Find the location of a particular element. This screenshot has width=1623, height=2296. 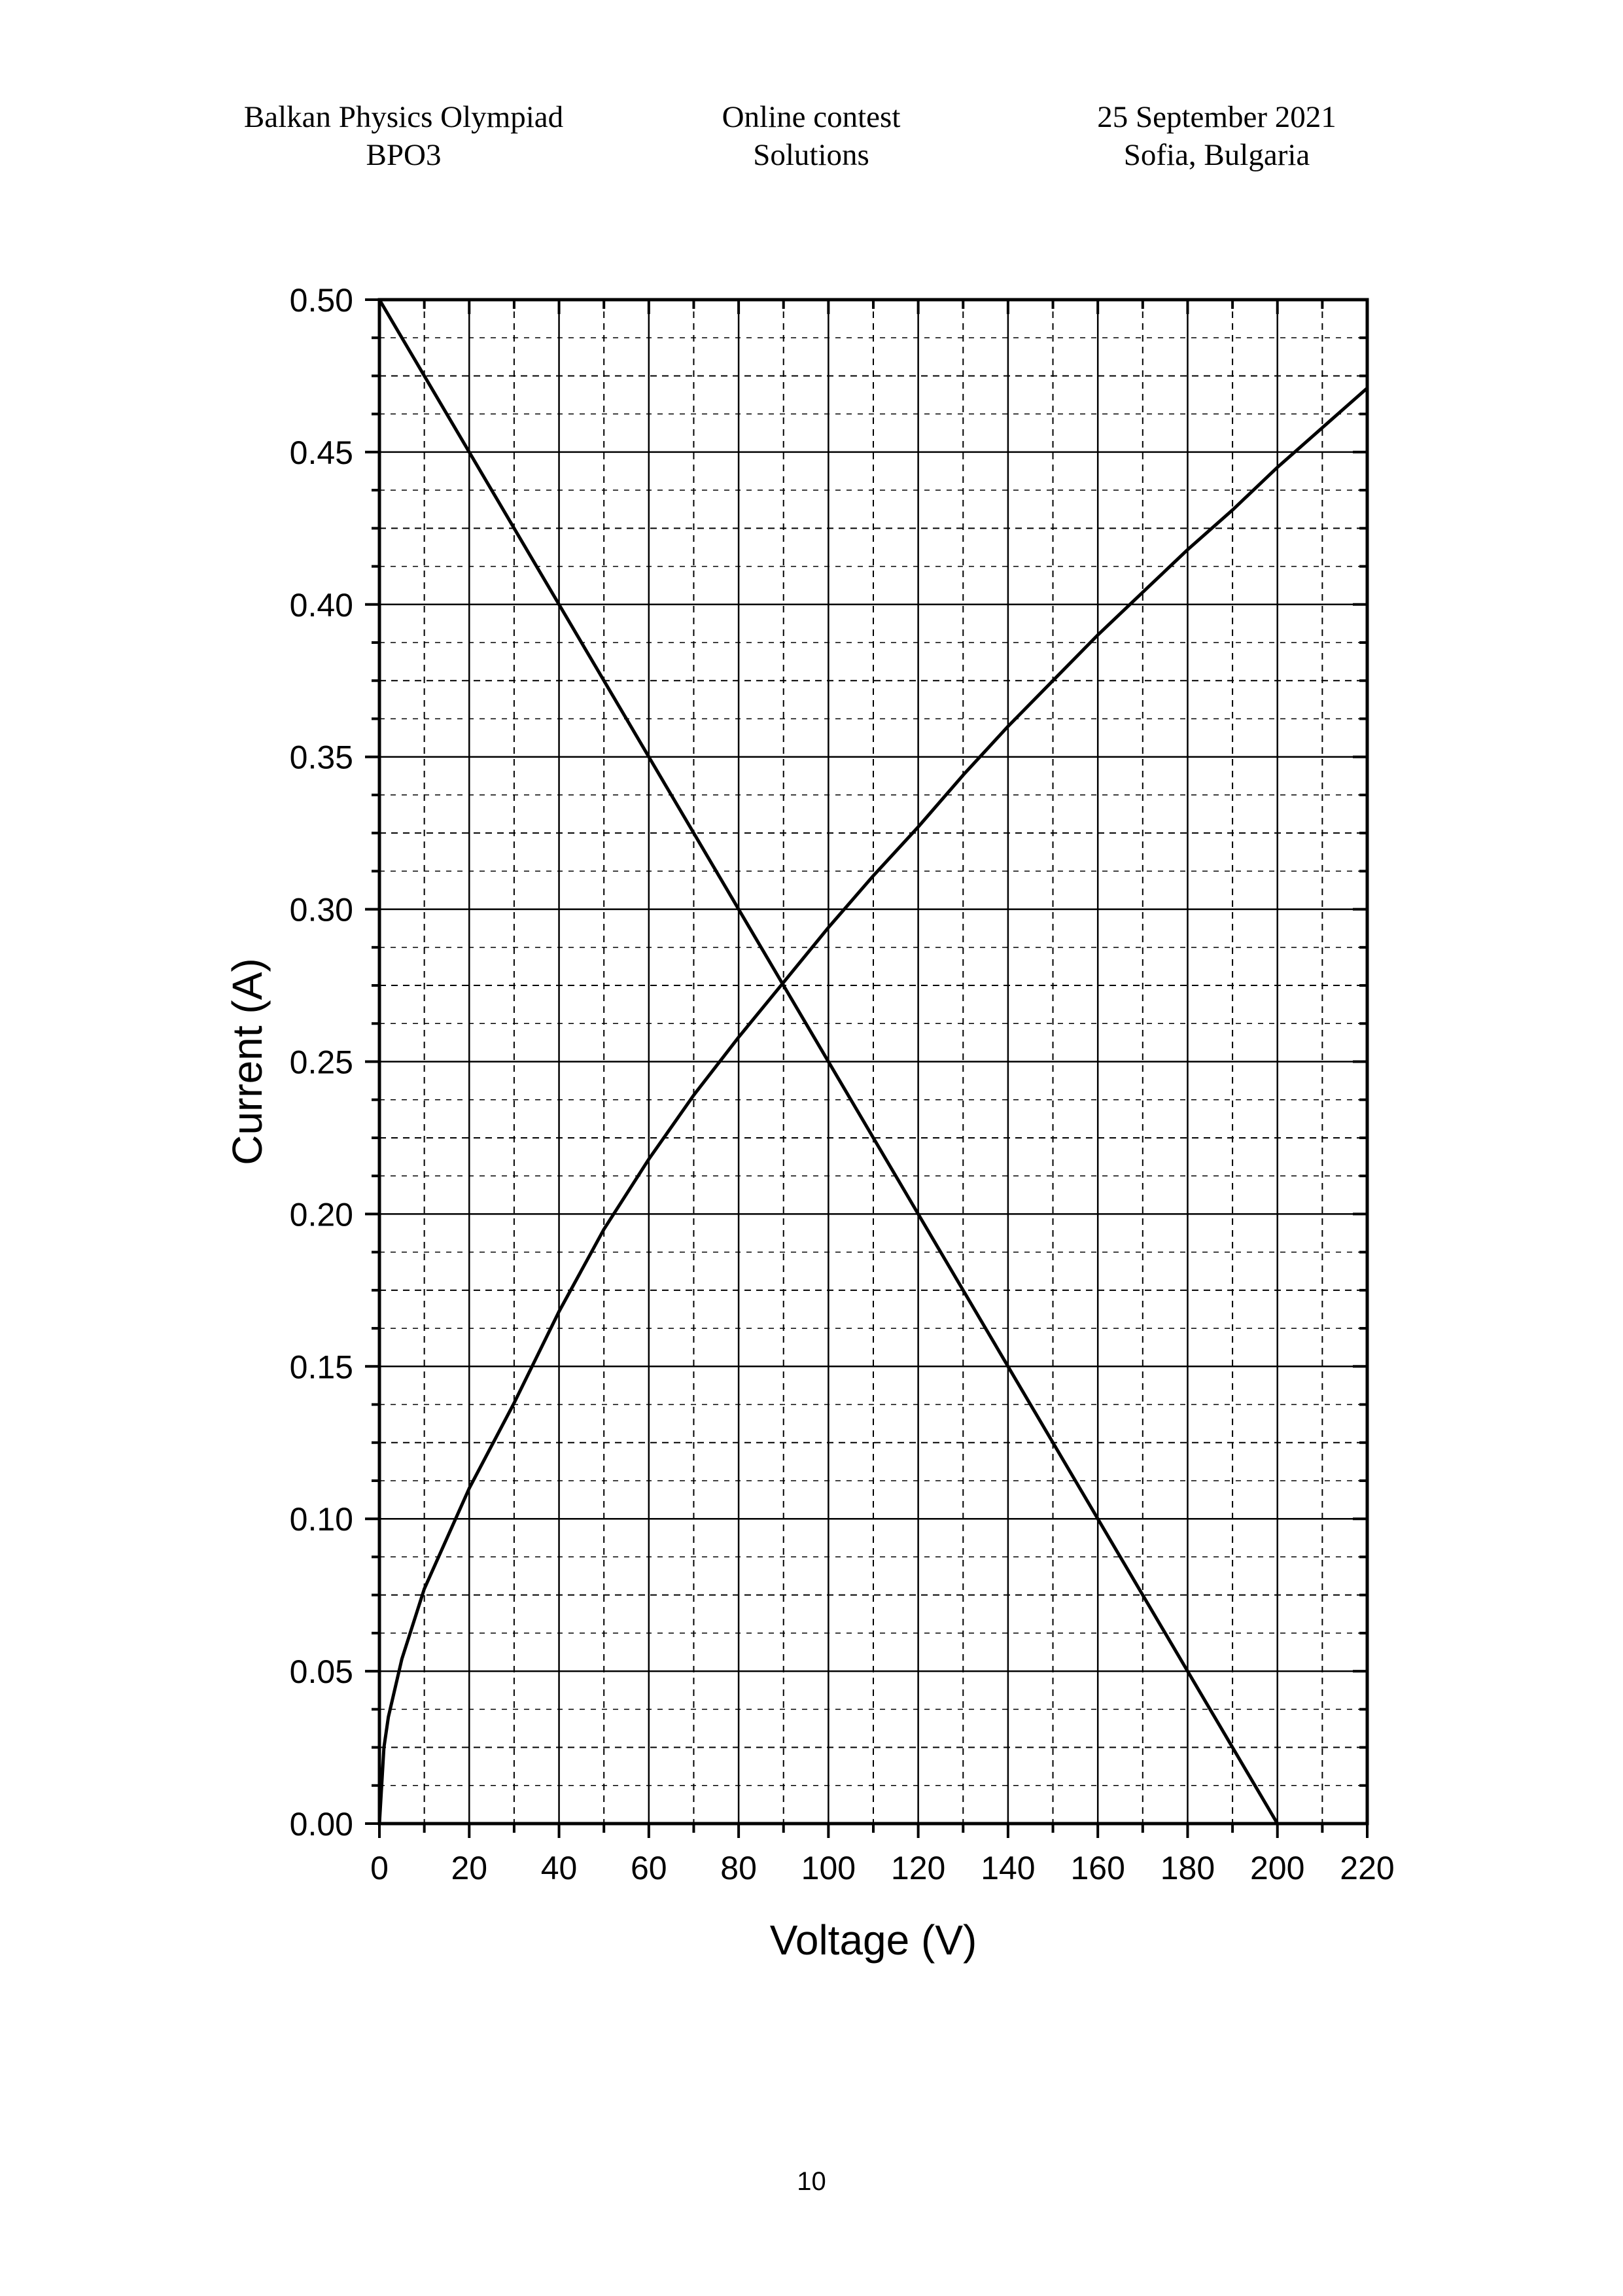

x-tick-label: 120 is located at coordinates (918, 1868).